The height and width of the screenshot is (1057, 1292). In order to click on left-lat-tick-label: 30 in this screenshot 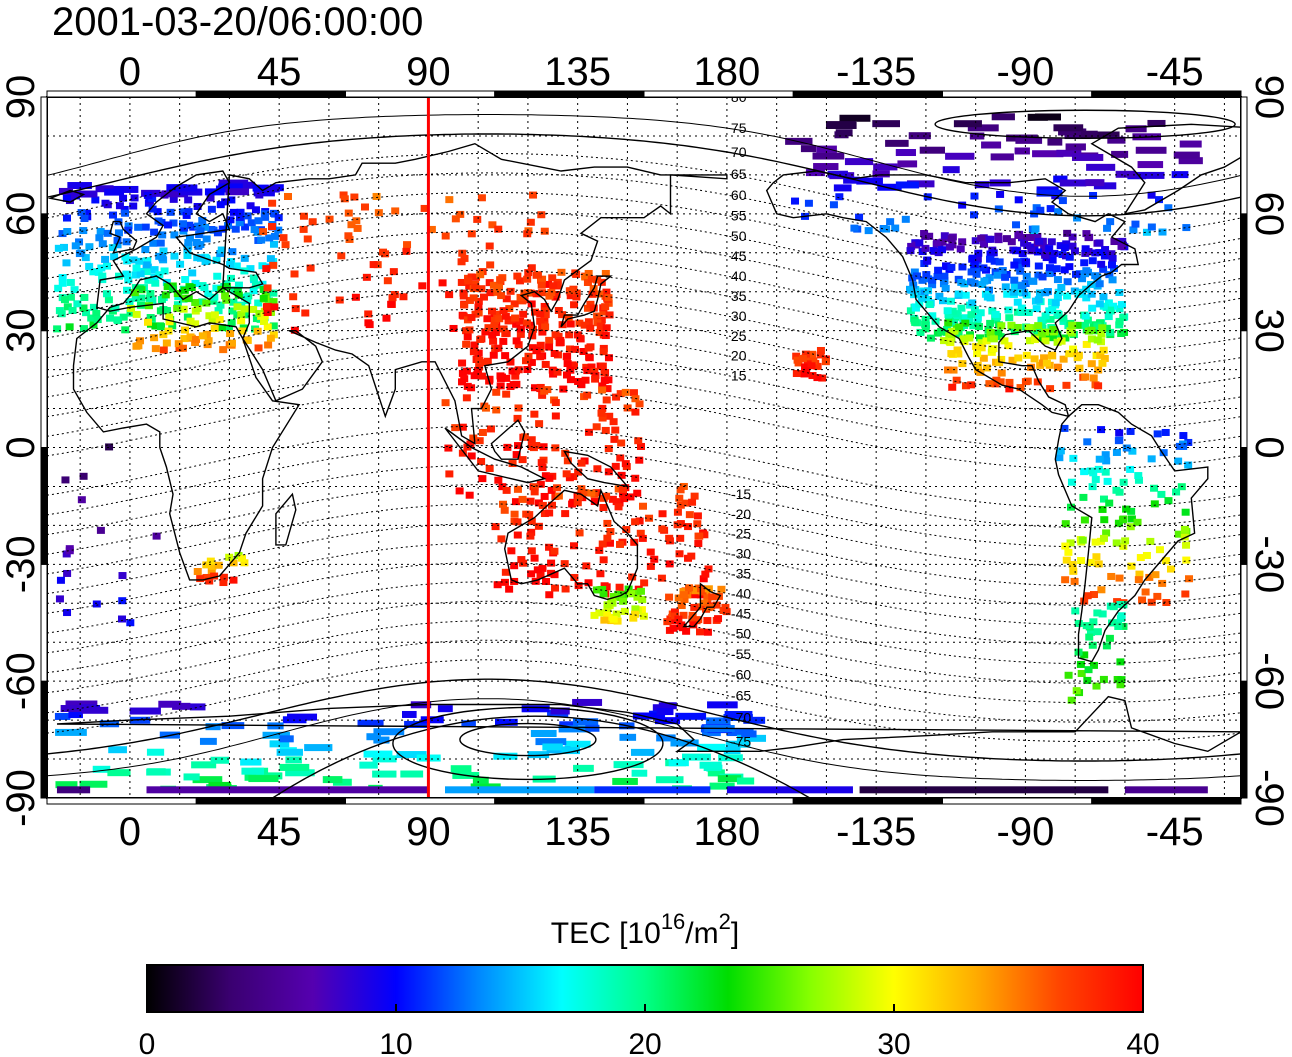, I will do `click(21, 330)`.